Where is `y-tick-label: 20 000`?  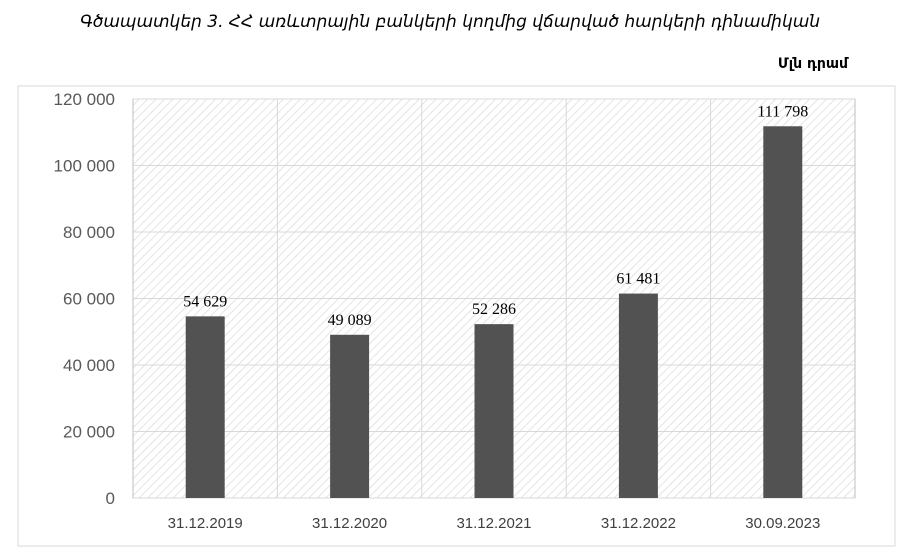 y-tick-label: 20 000 is located at coordinates (89, 432).